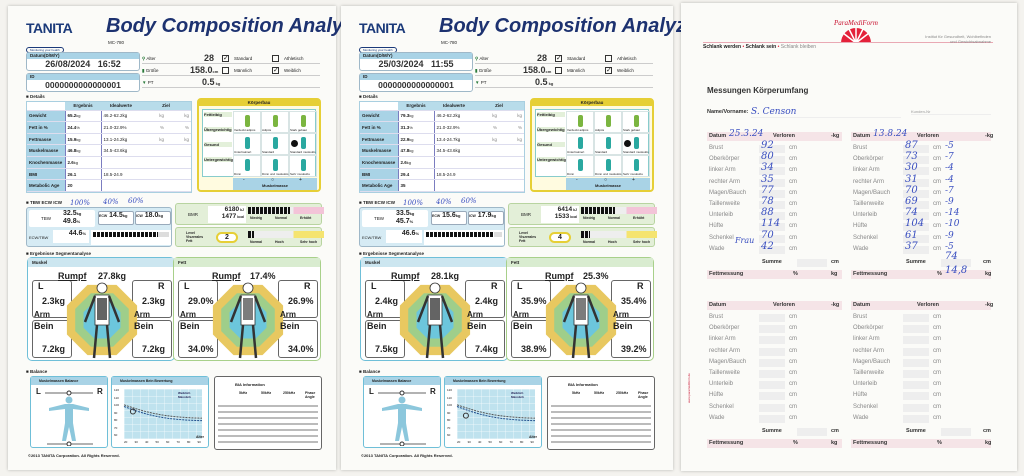 This screenshot has width=1024, height=476. Describe the element at coordinates (80, 203) in the screenshot. I see `handwritten-note: 100%` at that location.